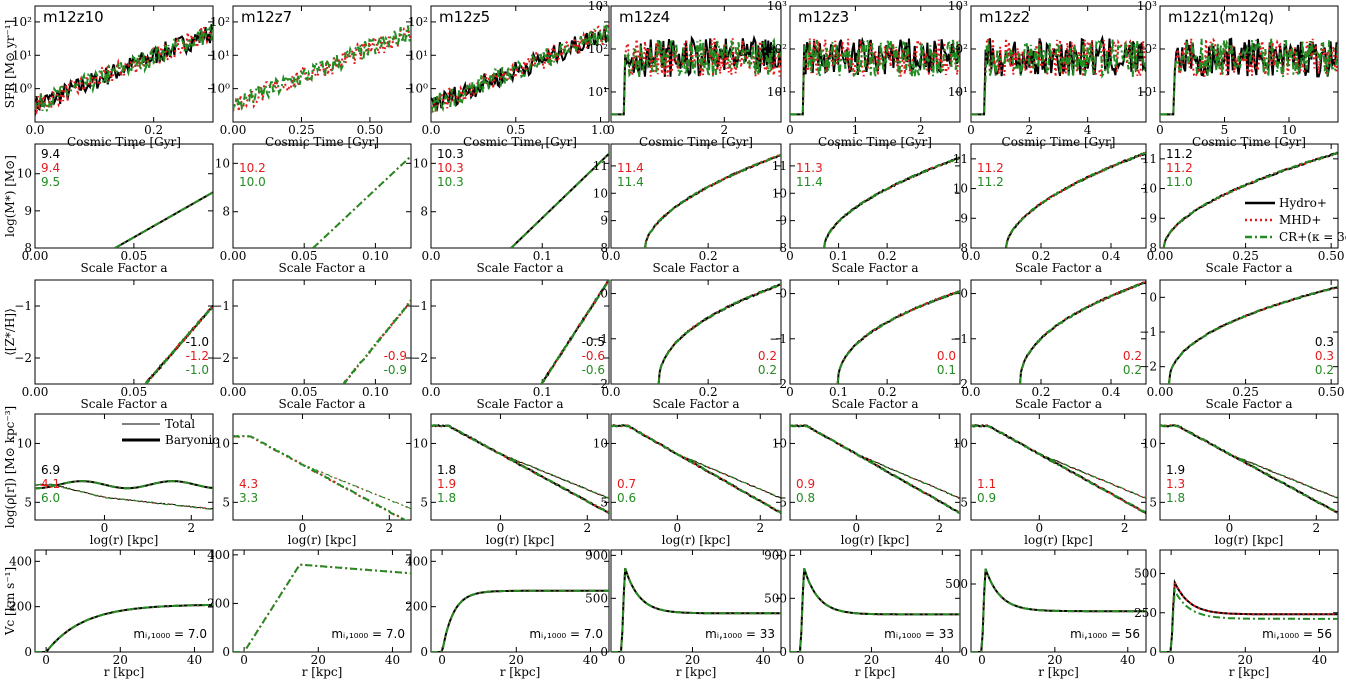  What do you see at coordinates (1297, 634) in the screenshot?
I see `mass-resolution-label: mᵢ,₁₀₀₀ = 56` at bounding box center [1297, 634].